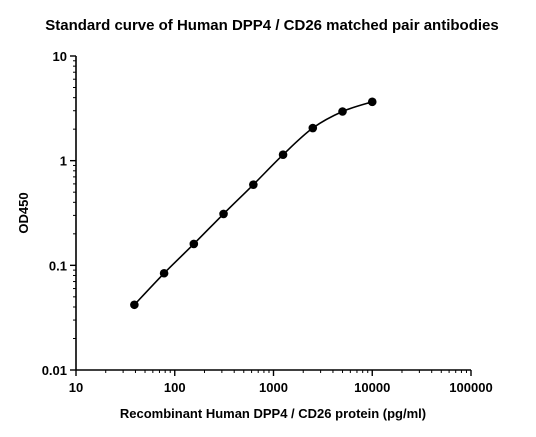  What do you see at coordinates (60, 56) in the screenshot?
I see `y-tick-label: 10` at bounding box center [60, 56].